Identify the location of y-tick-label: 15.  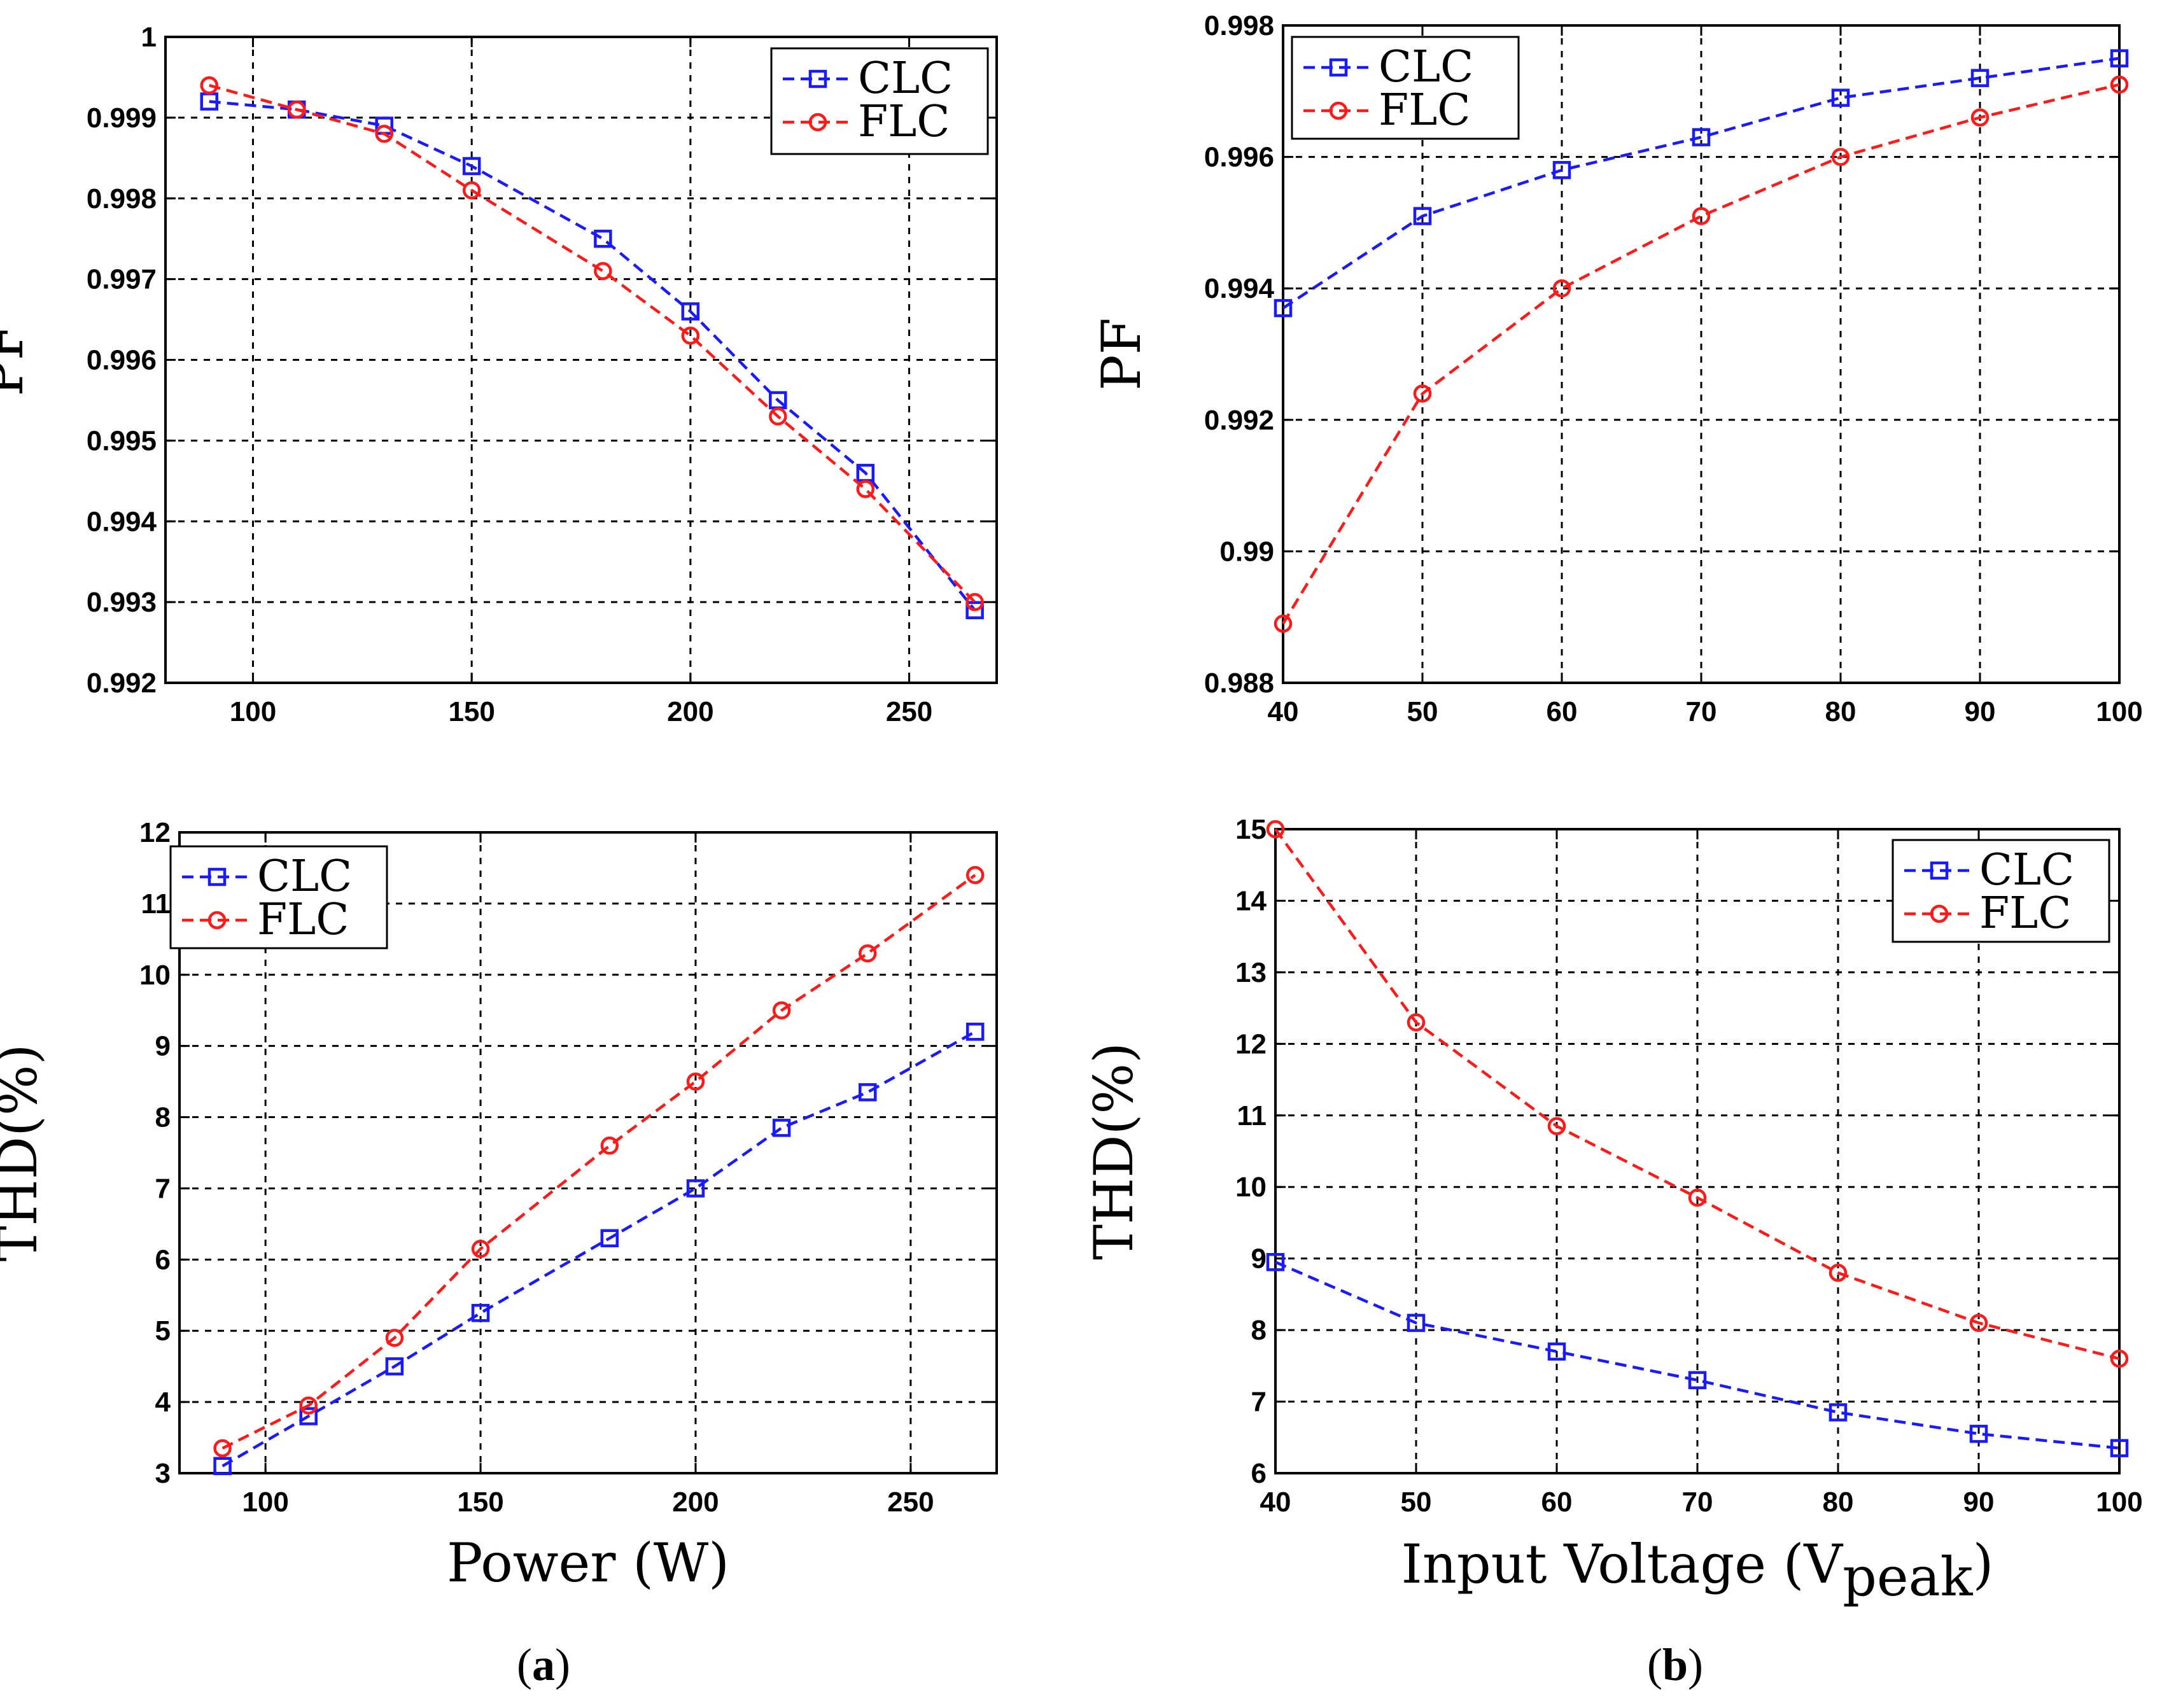
(1251, 829).